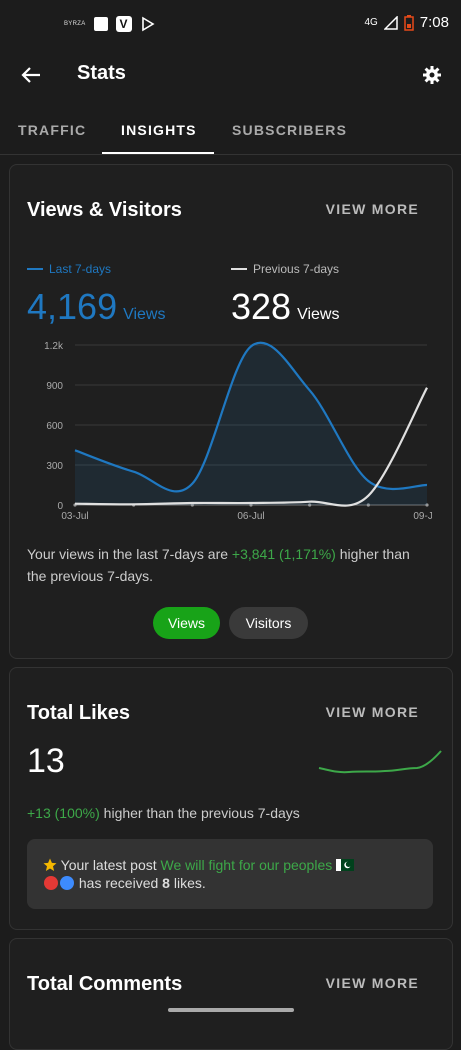 The image size is (461, 1050). What do you see at coordinates (101, 73) in the screenshot?
I see `page-title: Stats` at bounding box center [101, 73].